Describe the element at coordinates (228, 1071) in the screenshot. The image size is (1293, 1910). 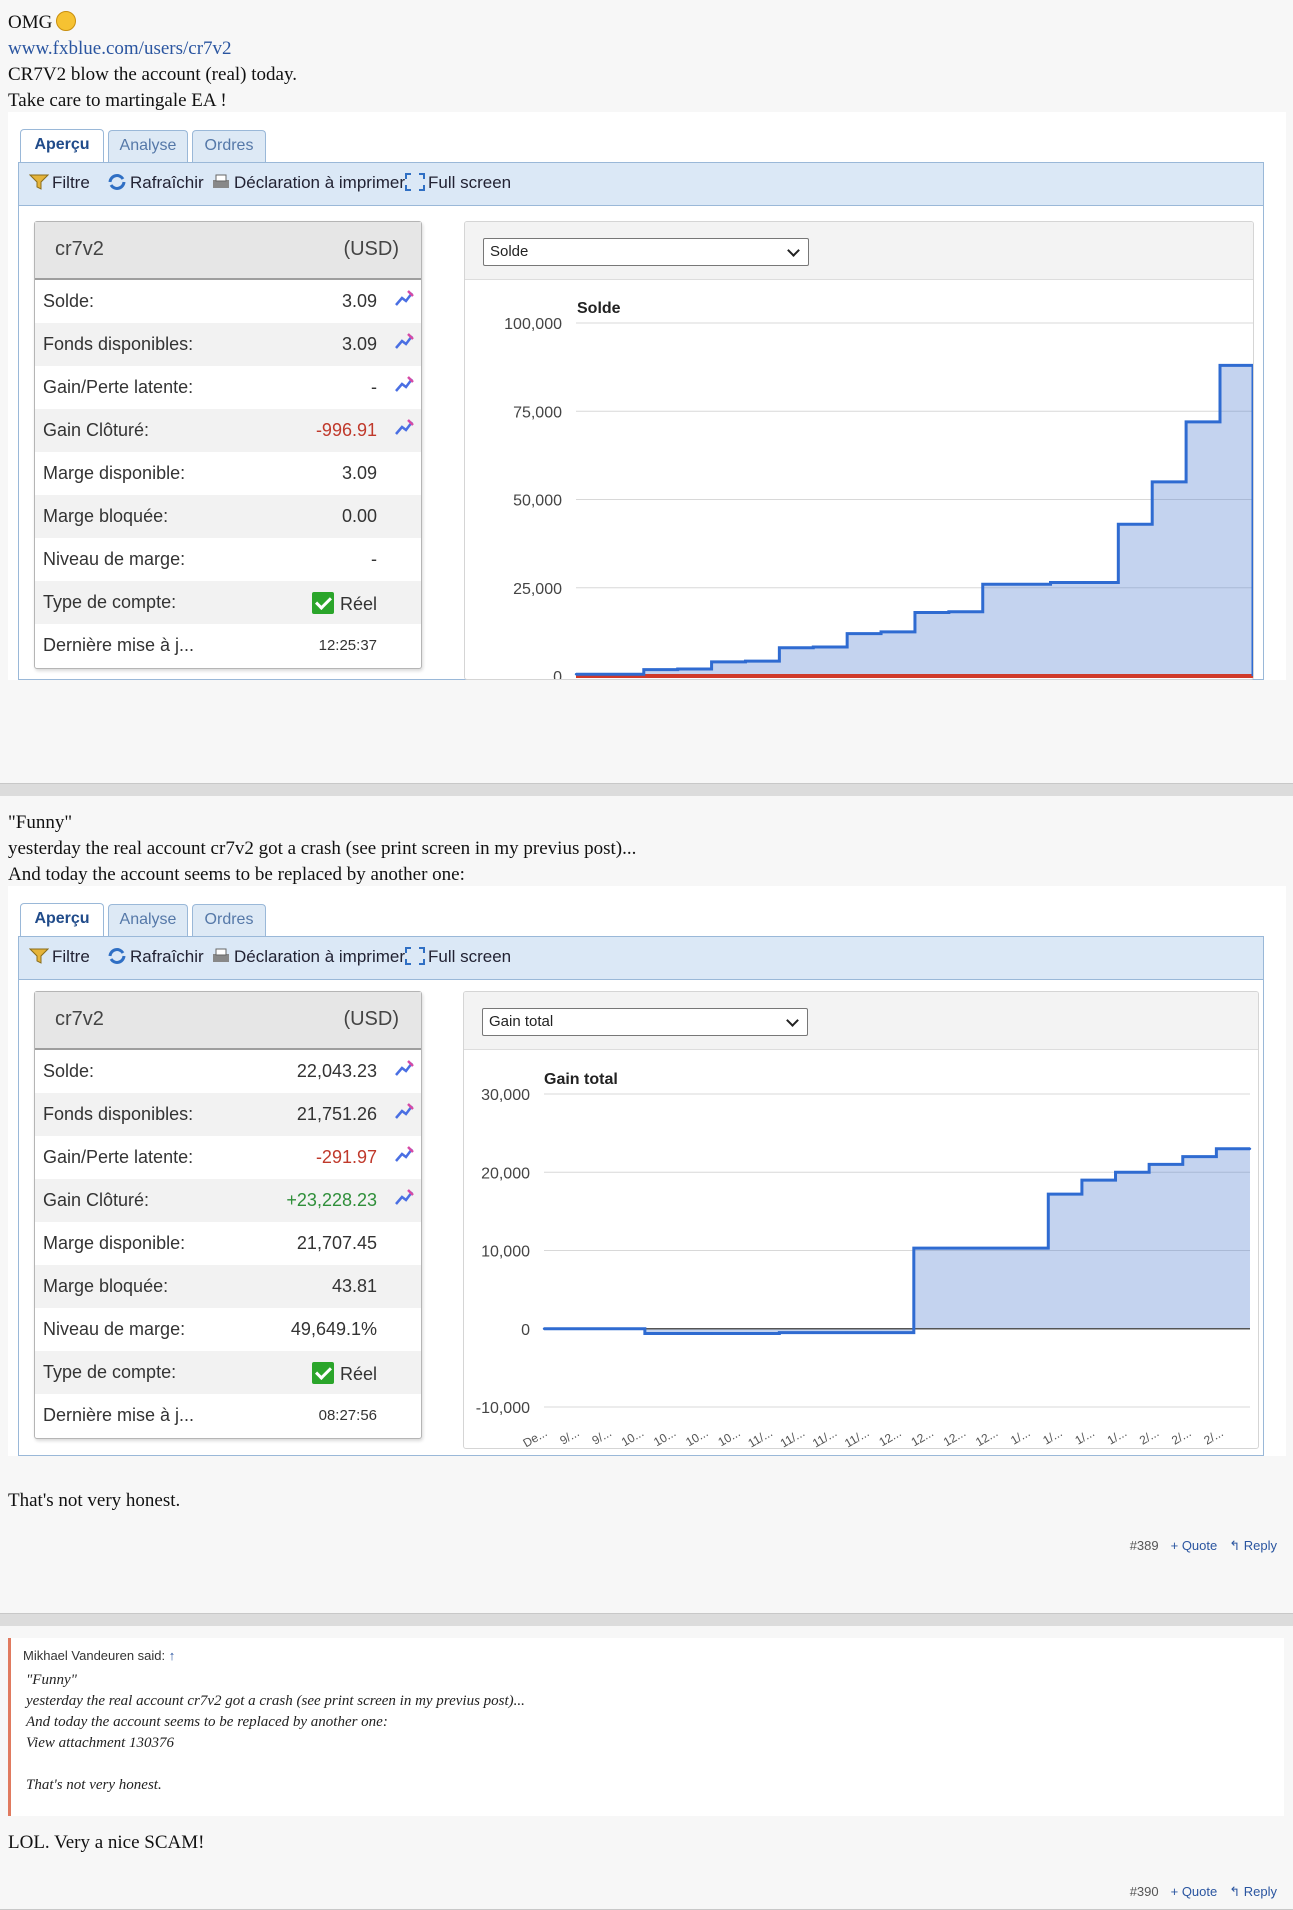
I see `row-solde: Solde: 22,043.23` at that location.